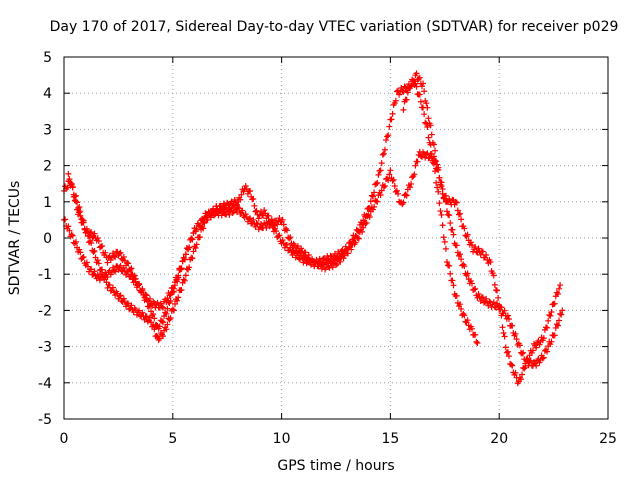 The image size is (640, 480). Describe the element at coordinates (172, 439) in the screenshot. I see `x-tick-label: 5` at that location.